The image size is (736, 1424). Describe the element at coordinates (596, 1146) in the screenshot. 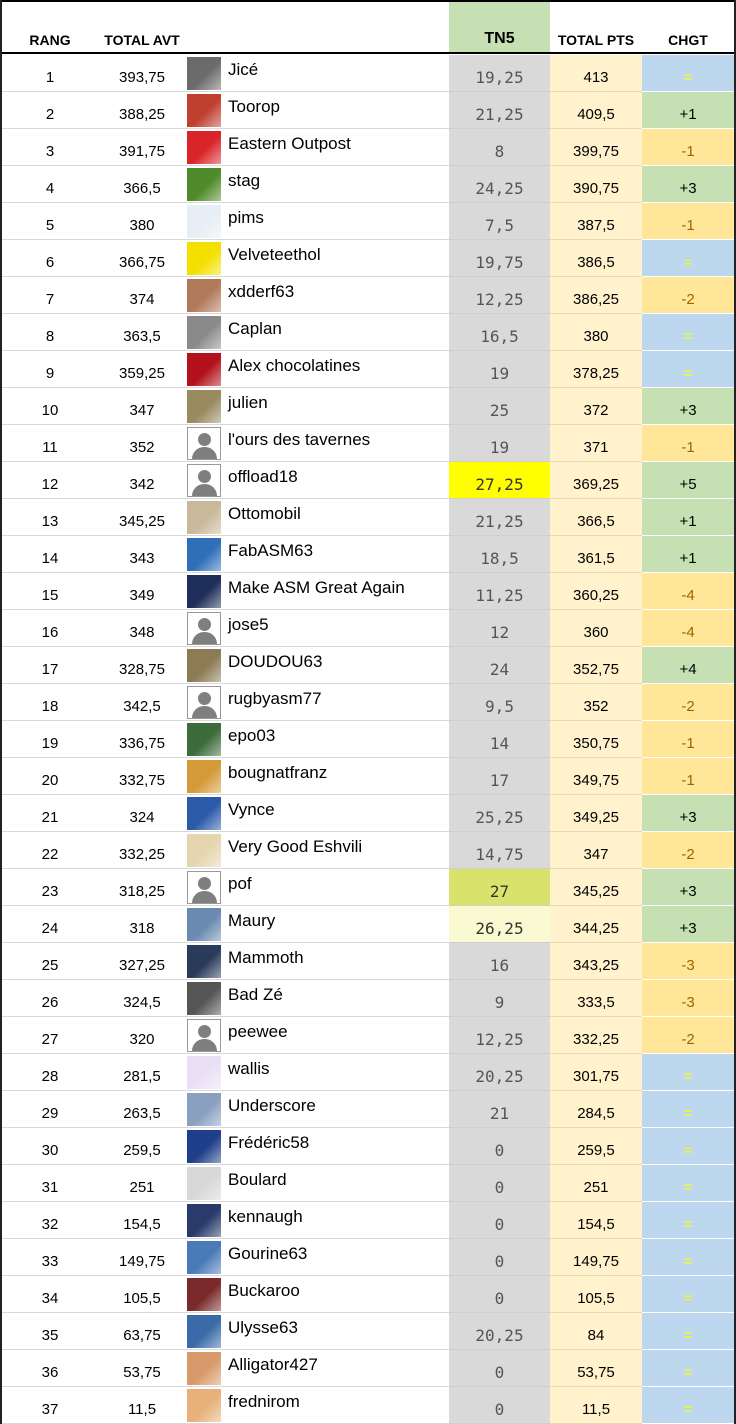

I see `total-pts-cell: 259,5` at that location.